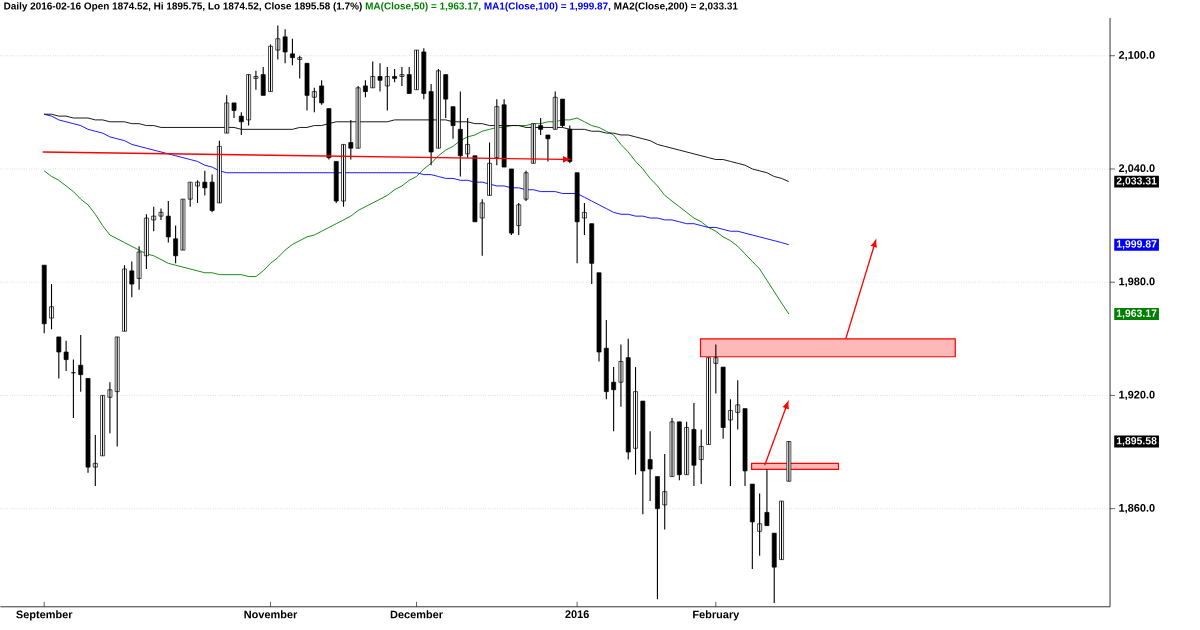  I want to click on y-tick-label: 2,040.0, so click(1136, 169).